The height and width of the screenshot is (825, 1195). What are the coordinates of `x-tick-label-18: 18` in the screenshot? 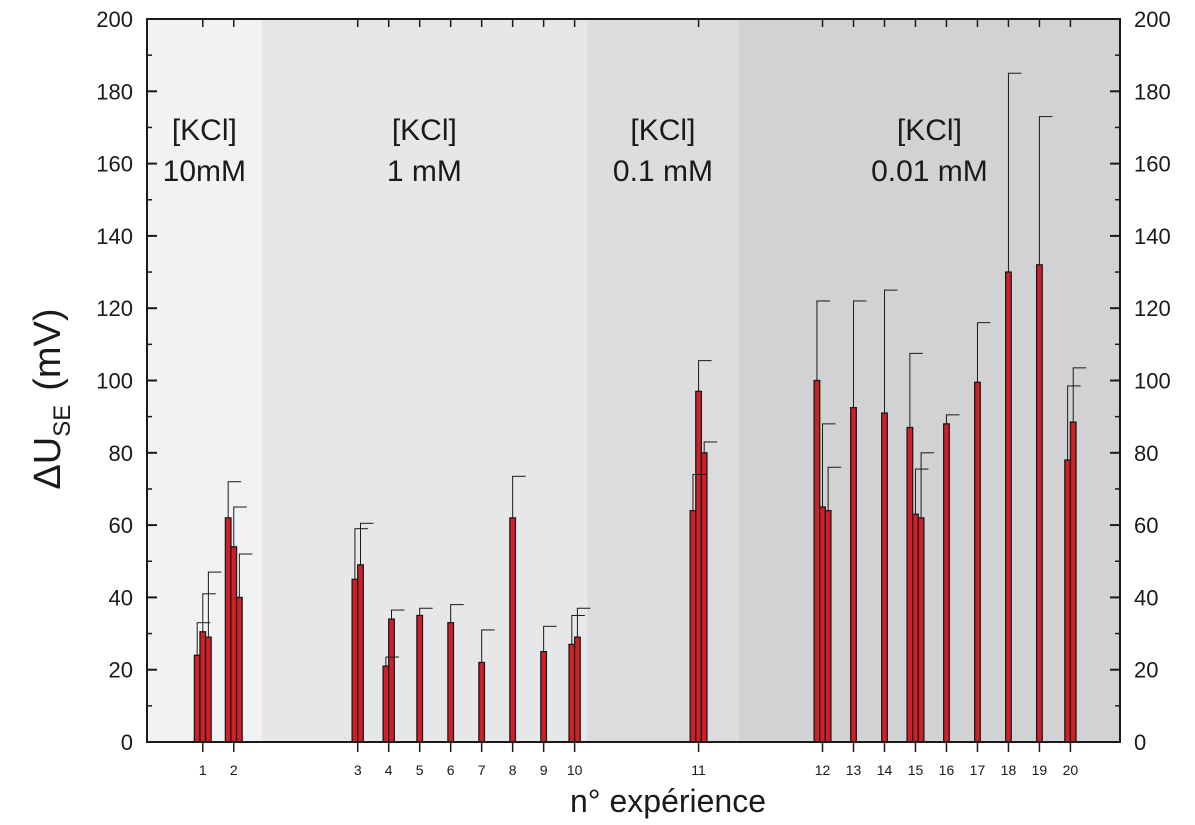 It's located at (1009, 770).